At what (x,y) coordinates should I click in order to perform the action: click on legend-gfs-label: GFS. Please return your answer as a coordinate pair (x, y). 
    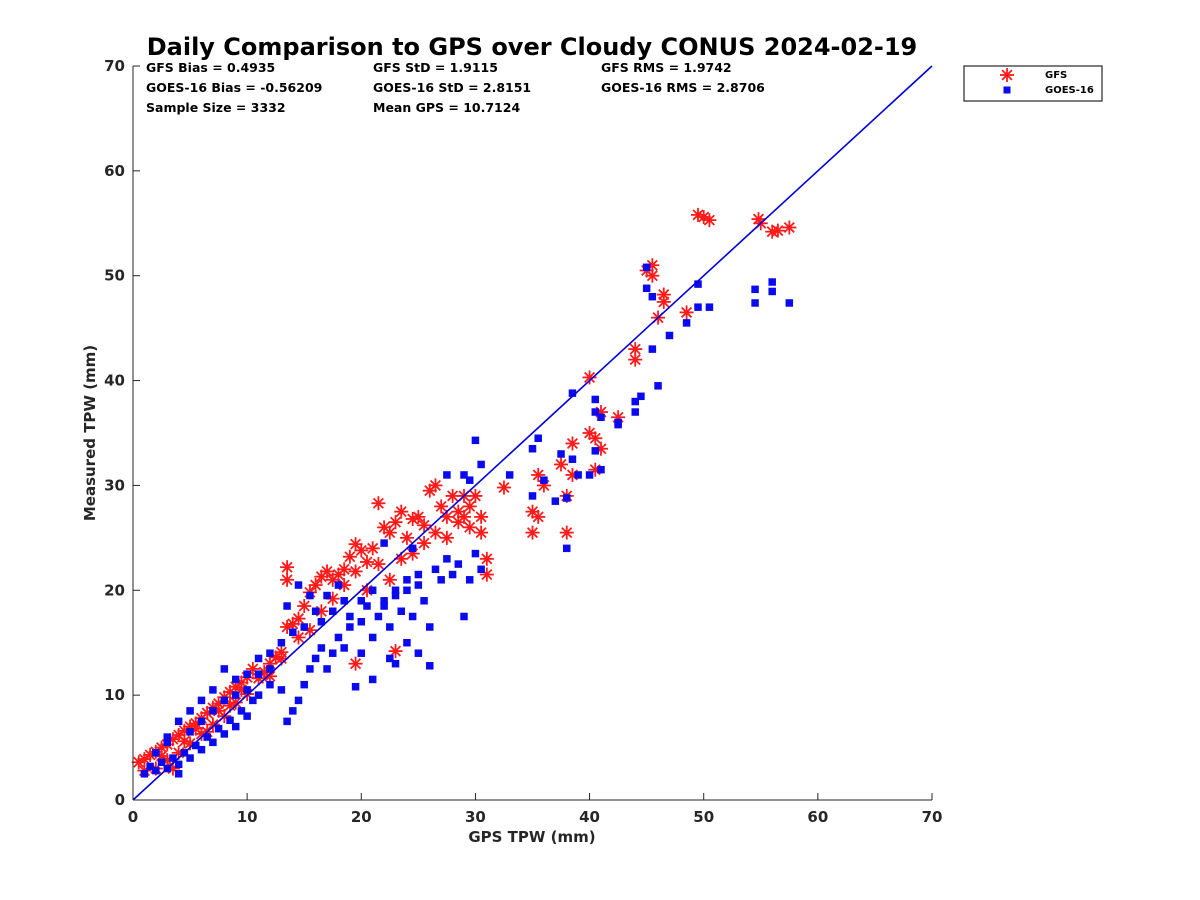
    Looking at the image, I should click on (1056, 75).